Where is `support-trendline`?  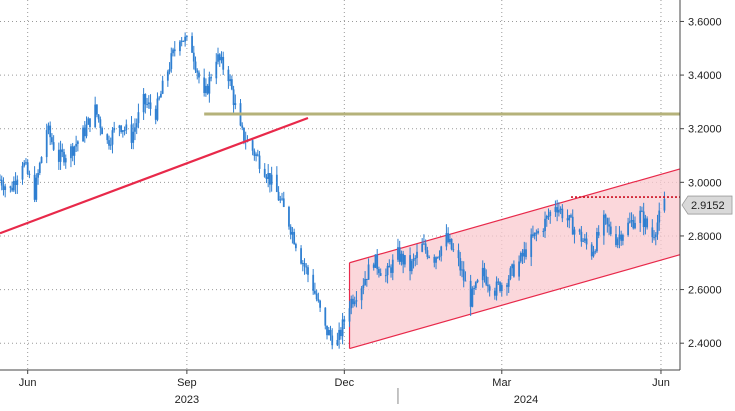
support-trendline is located at coordinates (154, 175).